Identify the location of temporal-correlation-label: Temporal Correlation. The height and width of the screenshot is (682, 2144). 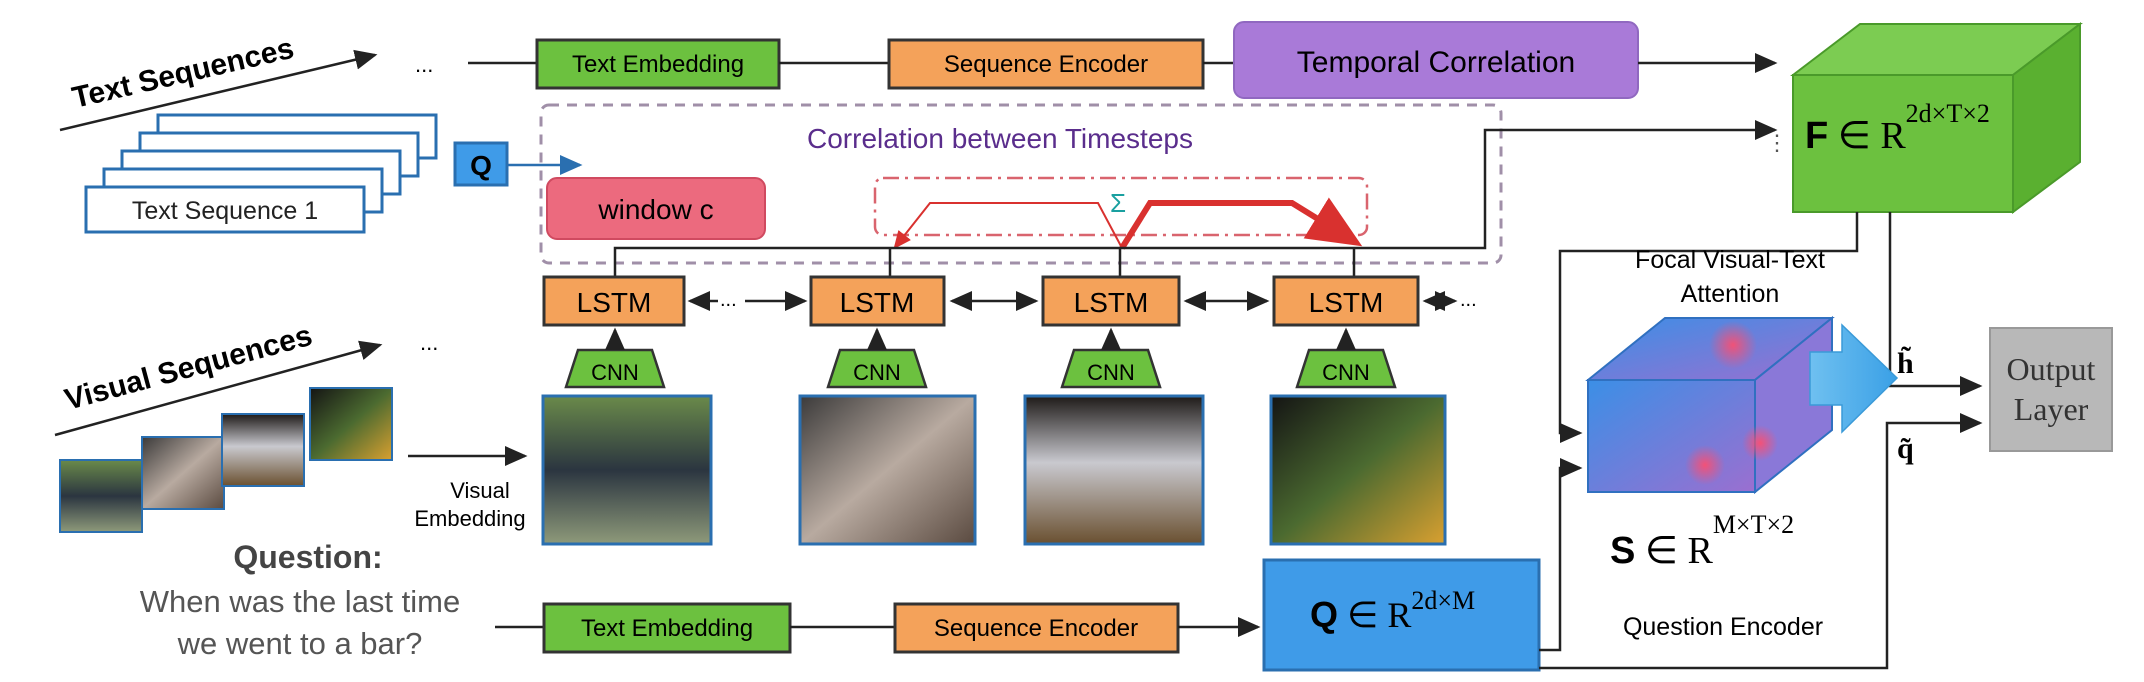
(1436, 62).